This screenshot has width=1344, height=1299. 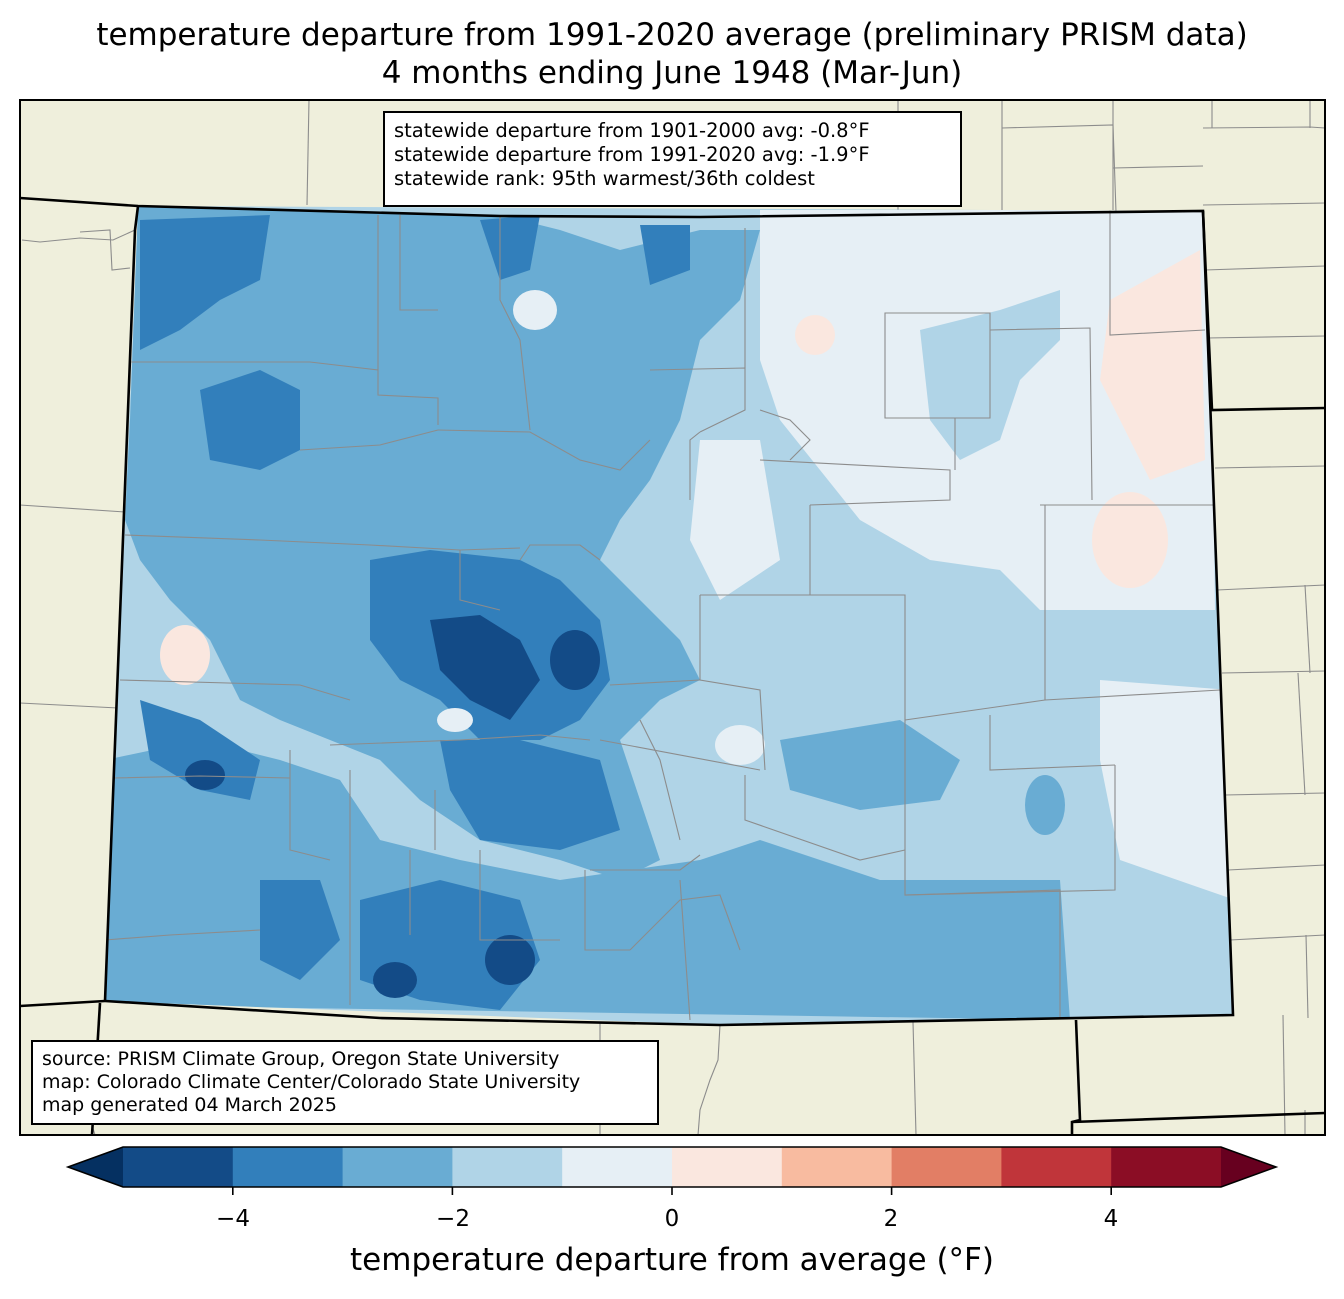 I want to click on colorbar-tick-label: −4, so click(x=233, y=1219).